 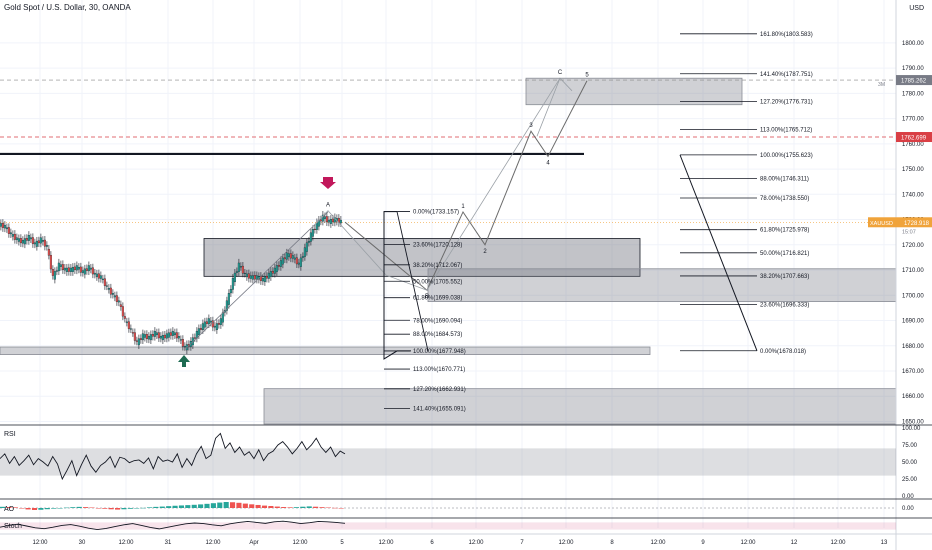 I want to click on fib-trend, so click(x=412, y=281).